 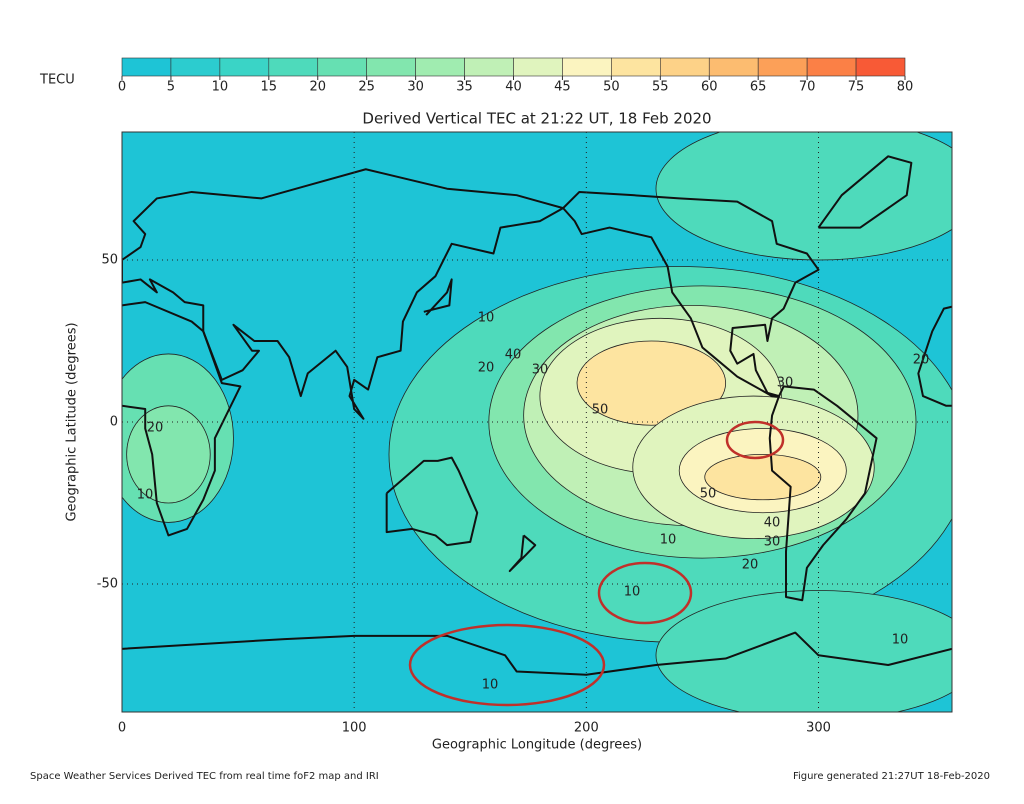 What do you see at coordinates (537, 745) in the screenshot?
I see `x-axis-label: Geographic Longitude (degrees)` at bounding box center [537, 745].